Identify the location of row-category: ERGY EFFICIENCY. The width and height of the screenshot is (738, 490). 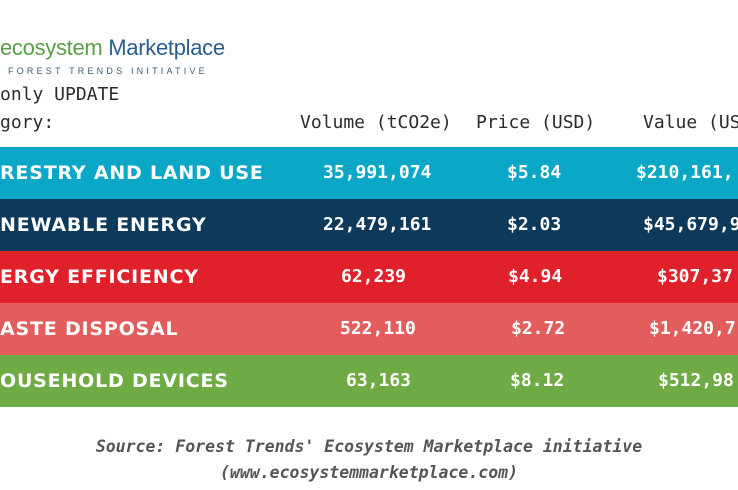
(99, 277).